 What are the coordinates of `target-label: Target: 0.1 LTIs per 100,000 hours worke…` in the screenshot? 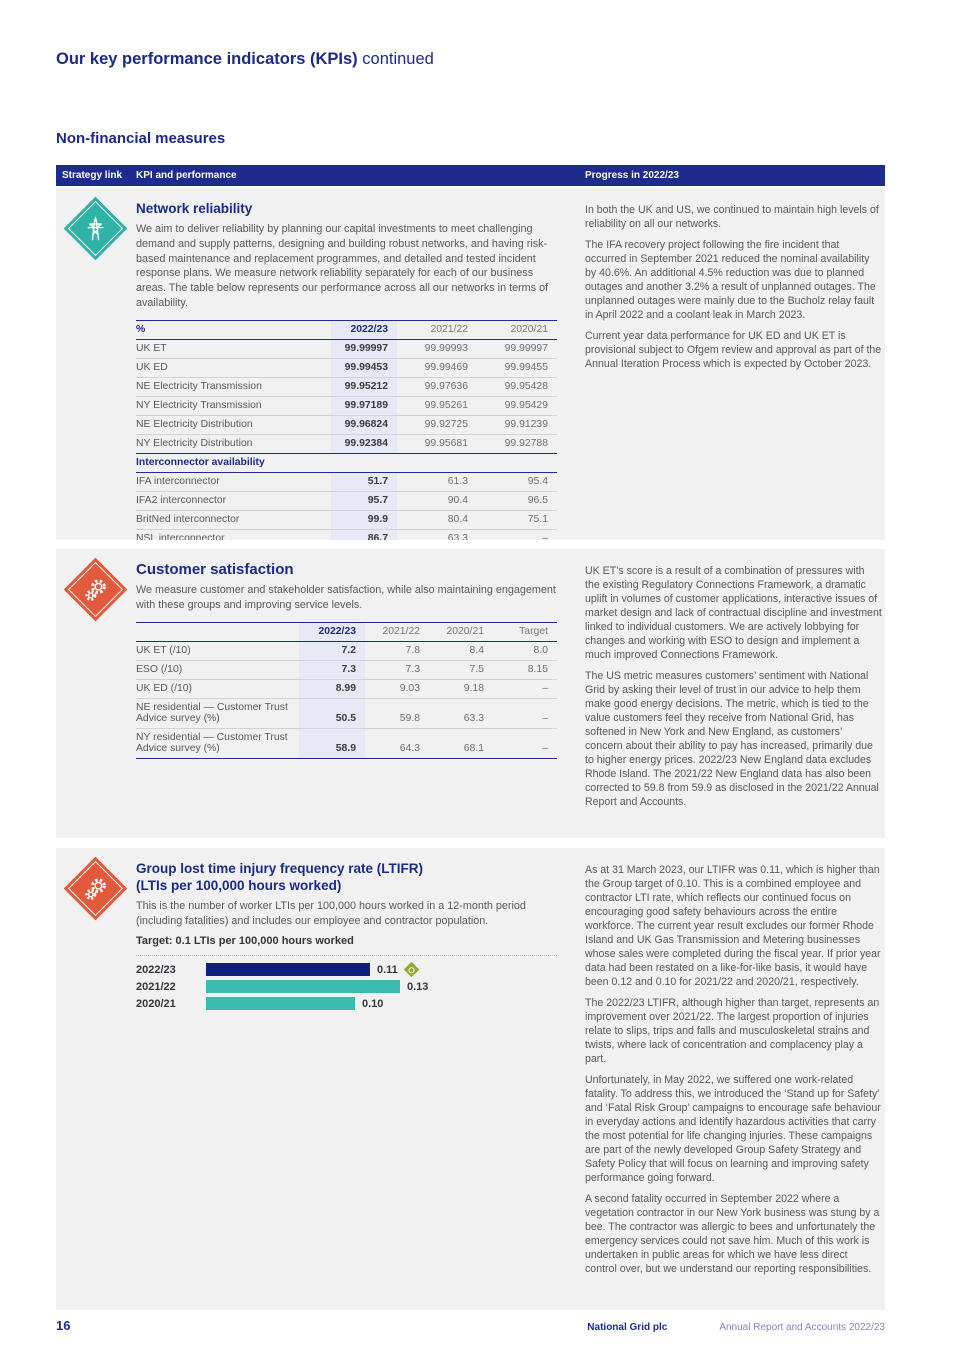 It's located at (245, 940).